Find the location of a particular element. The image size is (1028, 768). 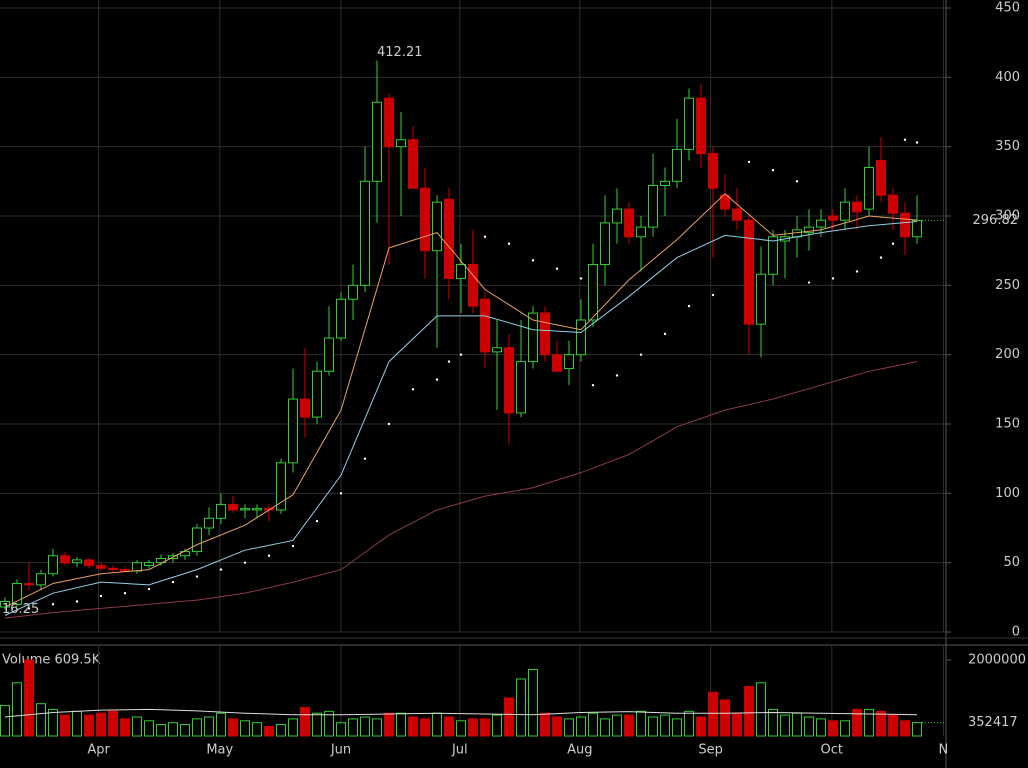

y-tick-label: 450 is located at coordinates (1007, 8).